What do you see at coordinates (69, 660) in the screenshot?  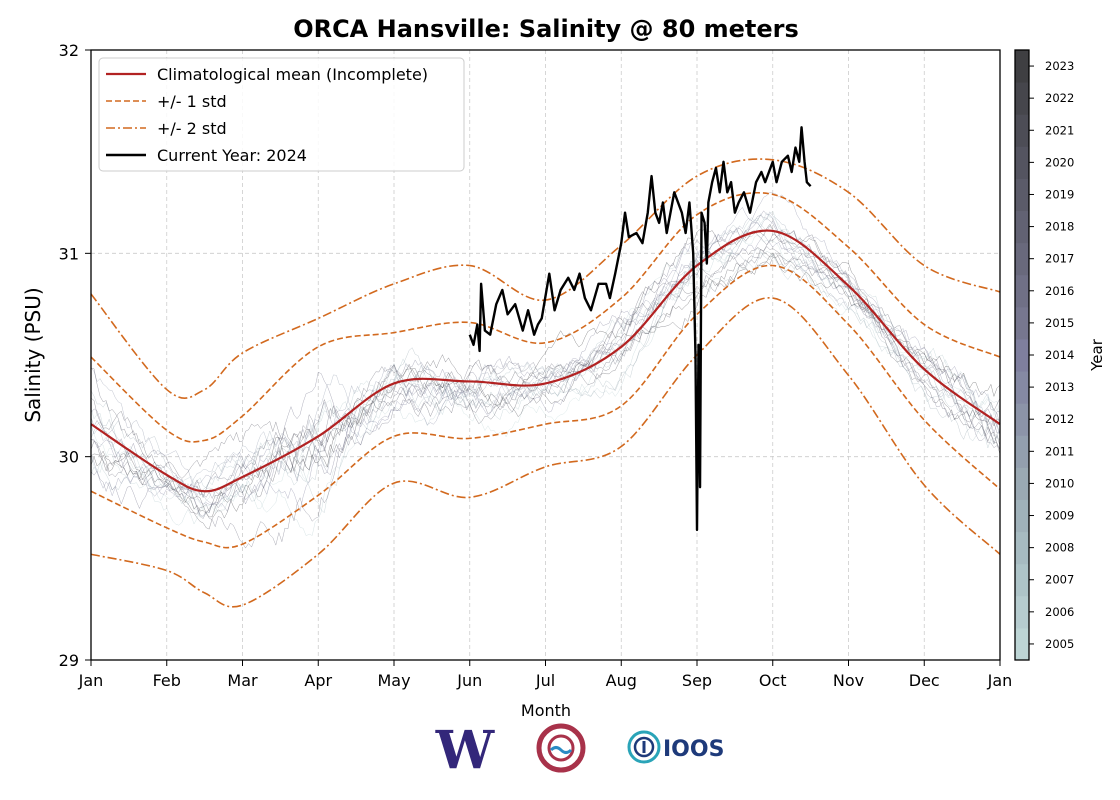 I see `y-tick-label: 29` at bounding box center [69, 660].